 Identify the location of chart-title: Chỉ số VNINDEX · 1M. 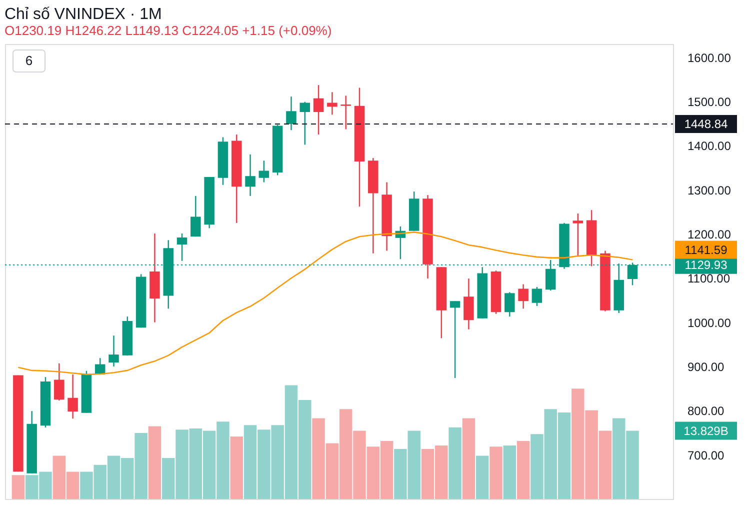
(83, 14).